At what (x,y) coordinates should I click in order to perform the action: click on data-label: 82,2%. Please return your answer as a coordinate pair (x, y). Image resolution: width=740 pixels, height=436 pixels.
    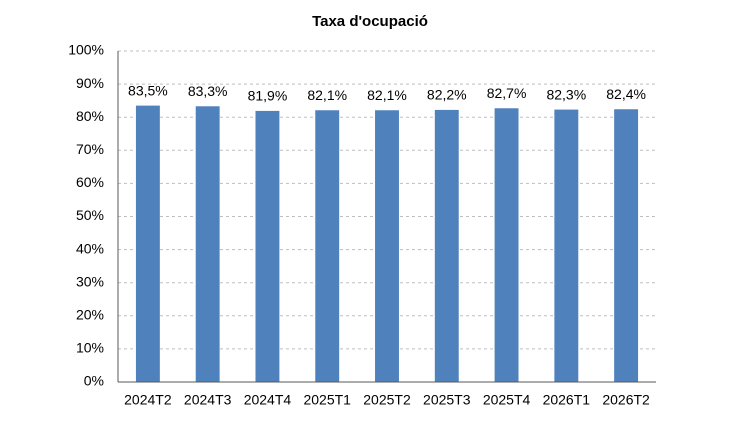
    Looking at the image, I should click on (447, 95).